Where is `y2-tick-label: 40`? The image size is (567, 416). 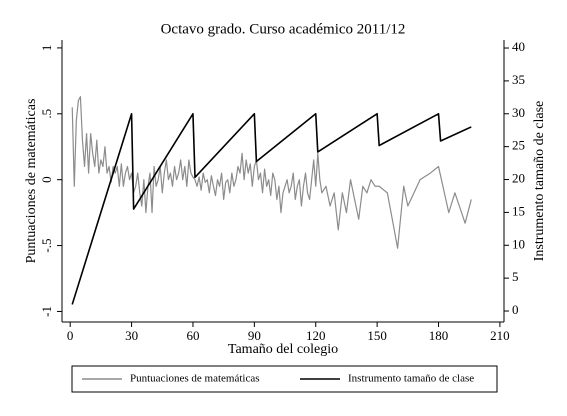
y2-tick-label: 40 is located at coordinates (518, 46).